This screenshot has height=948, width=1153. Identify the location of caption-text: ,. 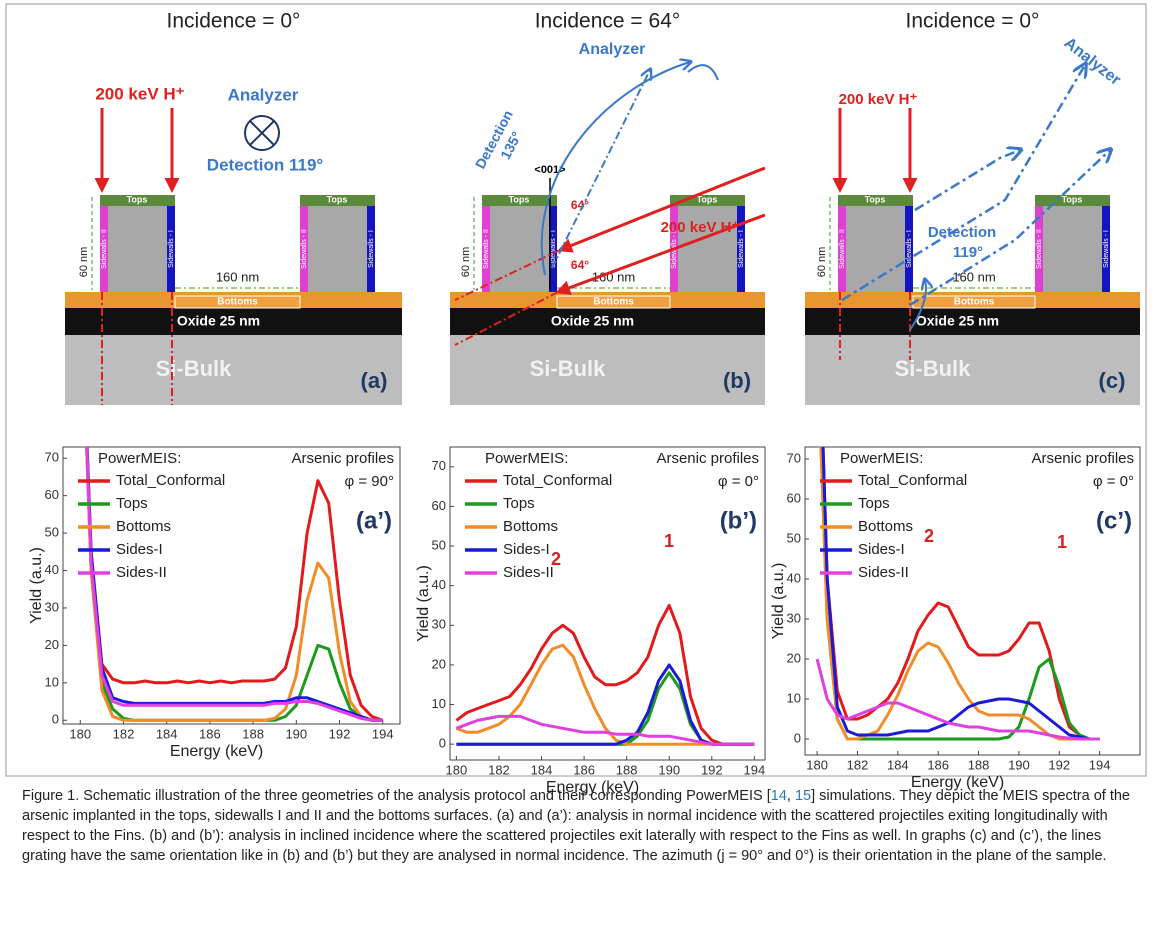
(790, 796).